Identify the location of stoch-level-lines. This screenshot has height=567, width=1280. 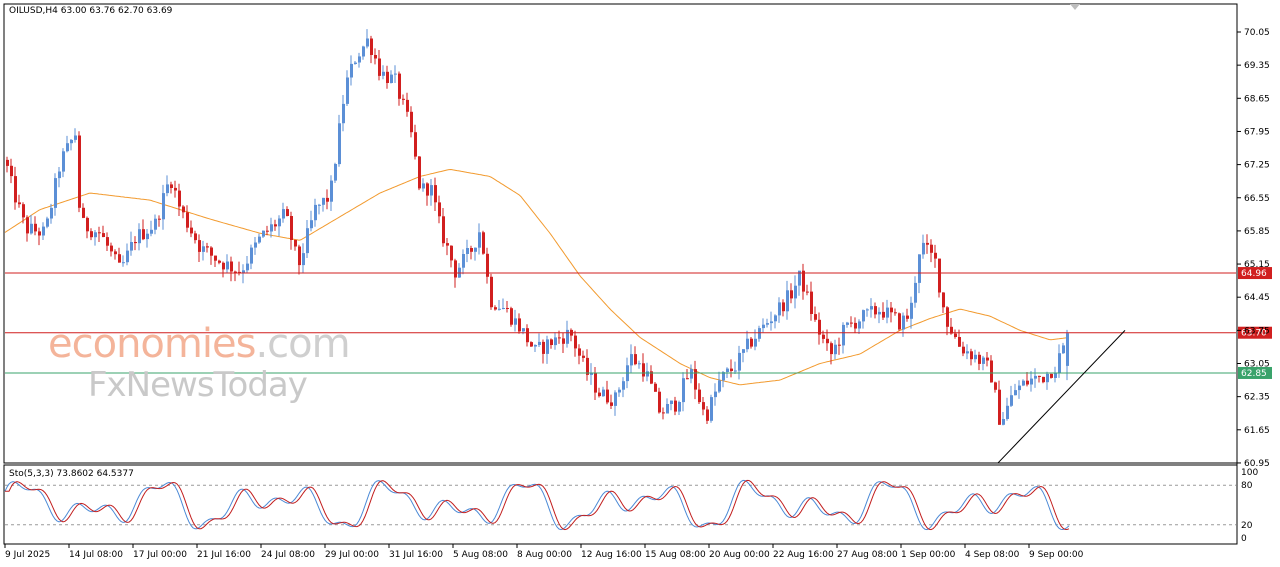
(620, 505).